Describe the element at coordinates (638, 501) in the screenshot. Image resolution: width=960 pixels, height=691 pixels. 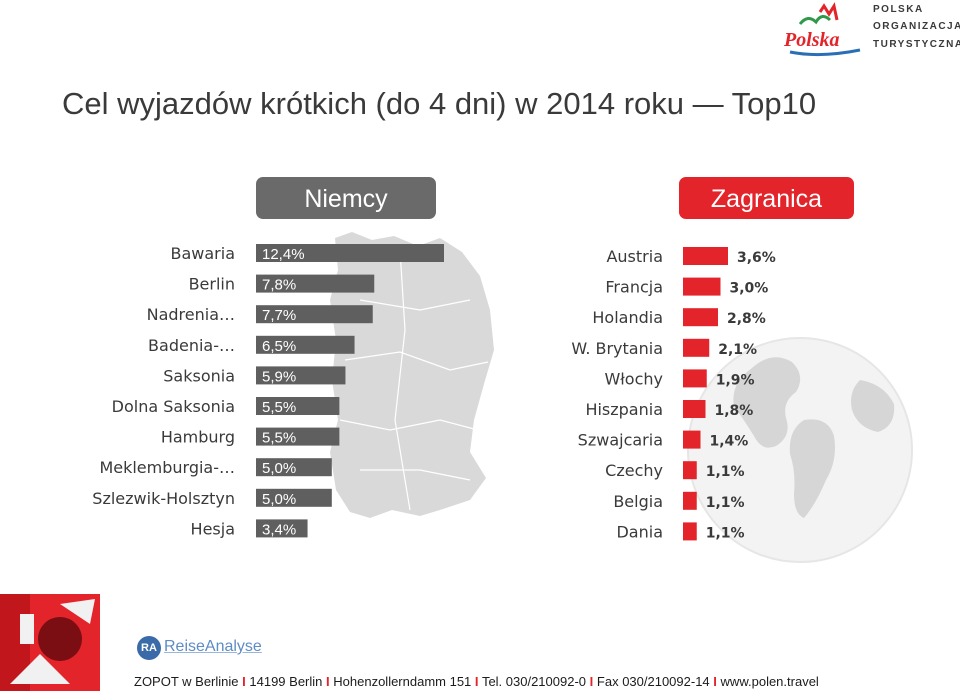
I see `abroad-category-label: Belgia` at that location.